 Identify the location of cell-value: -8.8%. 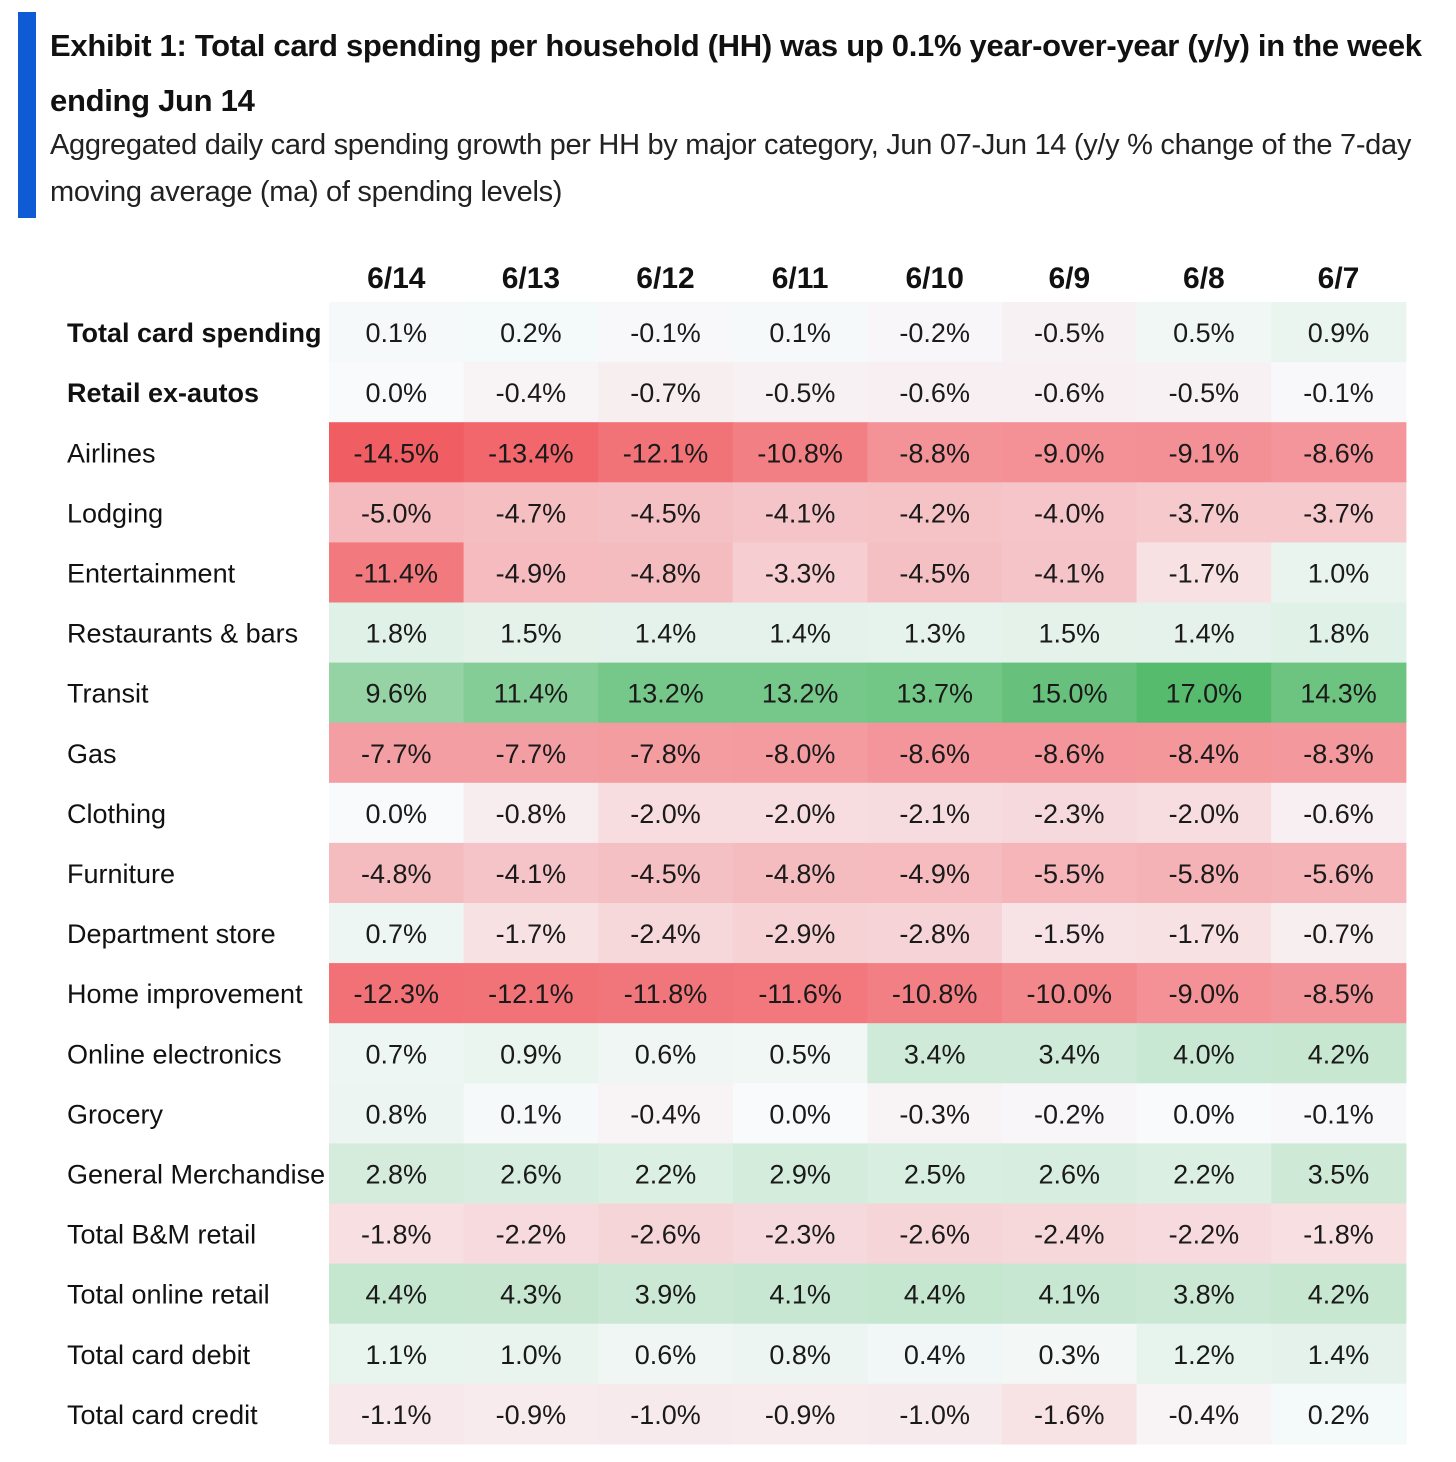
(934, 453).